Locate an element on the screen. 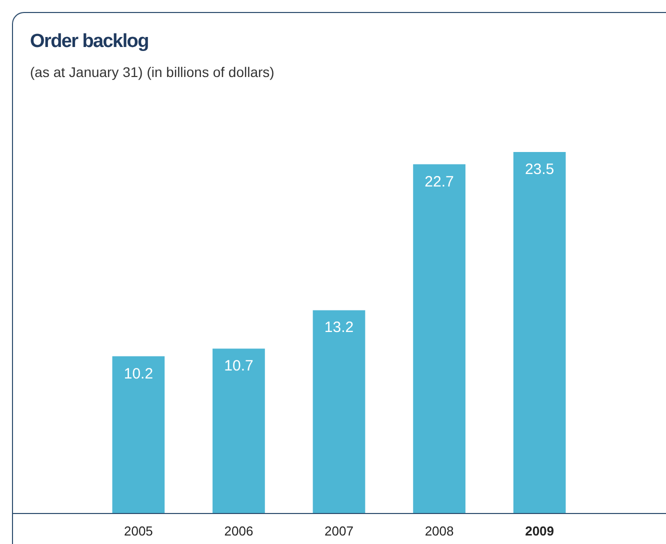 The image size is (666, 544). chart-subtitle: (as at January 31) (in billions of dollars) is located at coordinates (152, 72).